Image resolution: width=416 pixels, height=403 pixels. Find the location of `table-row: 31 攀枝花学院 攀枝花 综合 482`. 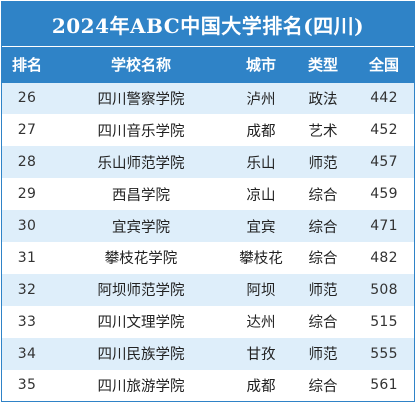

table-row: 31 攀枝花学院 攀枝花 综合 482 is located at coordinates (208, 257).